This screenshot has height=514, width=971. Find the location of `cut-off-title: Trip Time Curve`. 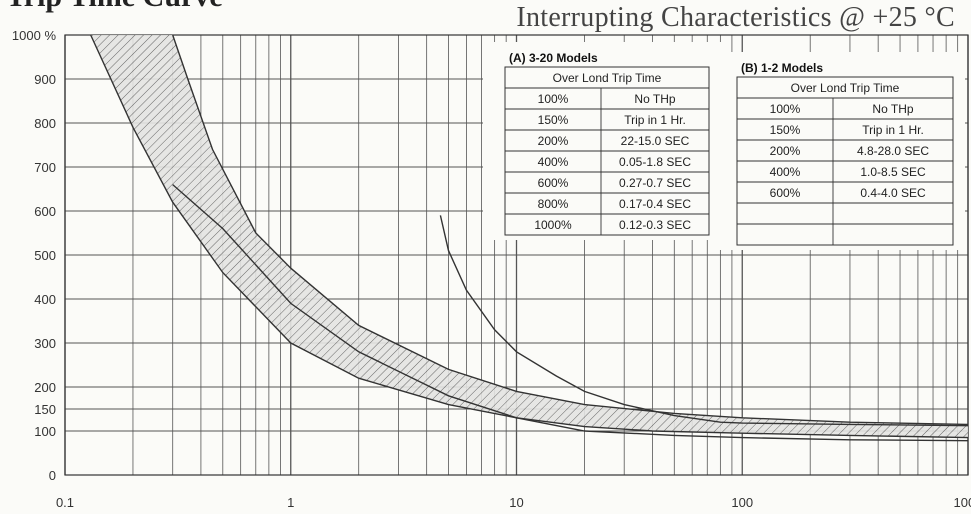

cut-off-title: Trip Time Curve is located at coordinates (114, 7).